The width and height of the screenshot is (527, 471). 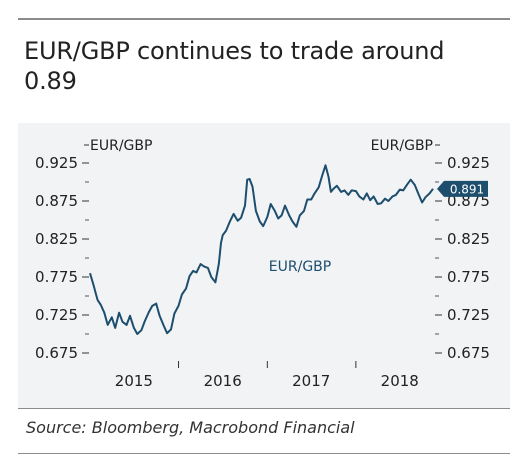 What do you see at coordinates (468, 277) in the screenshot?
I see `right-tick-label: 0.775` at bounding box center [468, 277].